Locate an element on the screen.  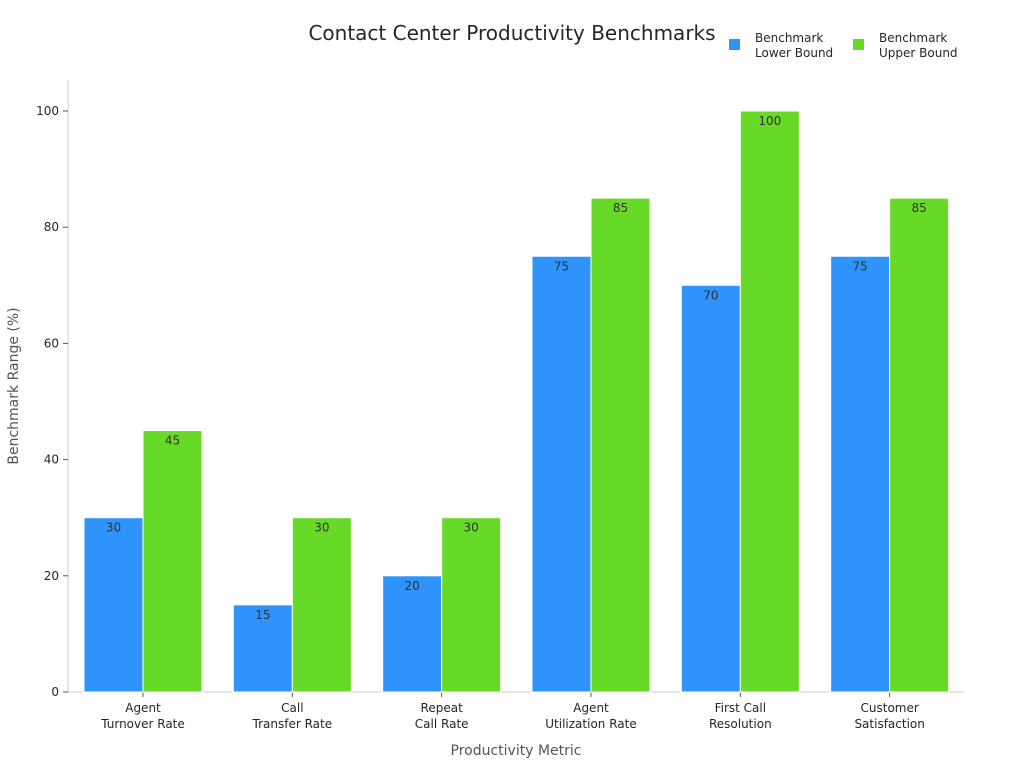
legend: Benchmark Lower Bound Benchmark Upper Bound is located at coordinates (843, 45).